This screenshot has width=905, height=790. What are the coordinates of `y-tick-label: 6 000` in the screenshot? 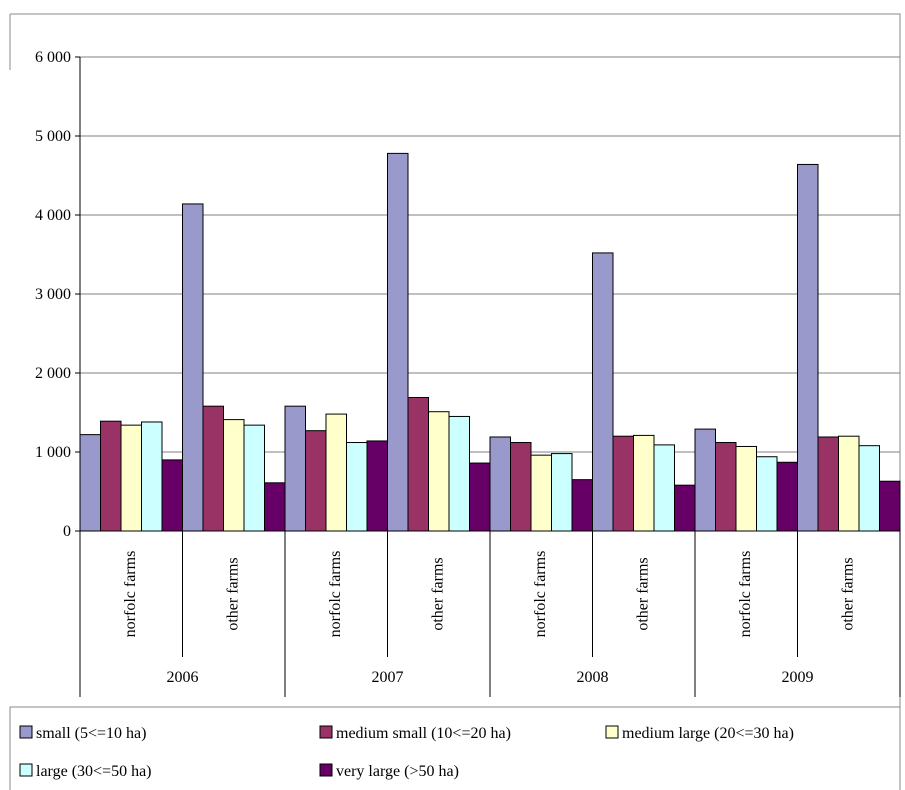 It's located at (53, 57).